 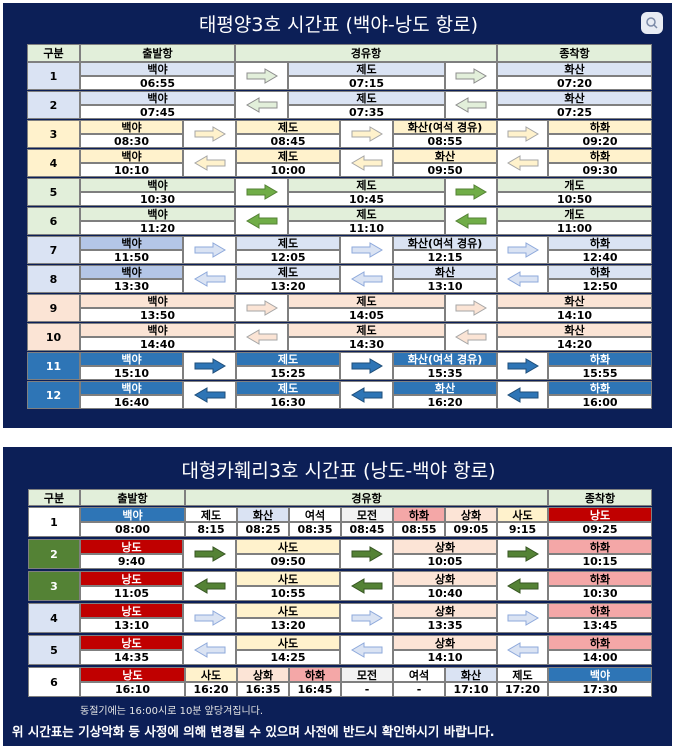 I want to click on stop-name: 모전, so click(x=367, y=674).